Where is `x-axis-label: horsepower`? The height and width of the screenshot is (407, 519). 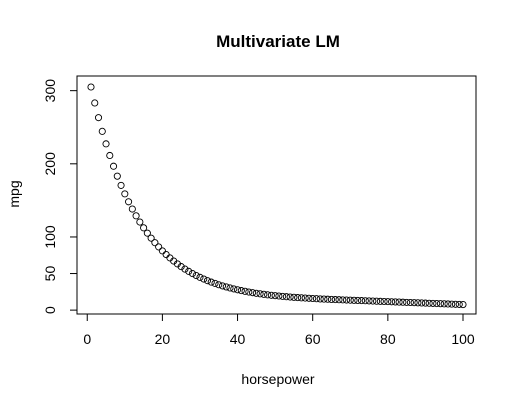 x-axis-label: horsepower is located at coordinates (277, 379).